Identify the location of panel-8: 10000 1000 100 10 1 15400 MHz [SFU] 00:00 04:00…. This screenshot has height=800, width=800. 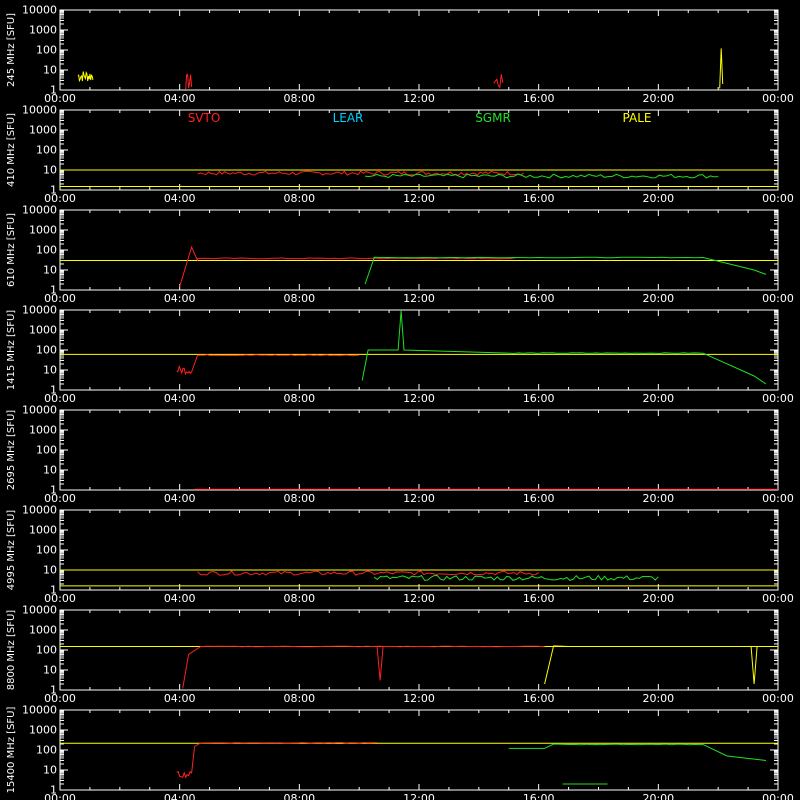
(400, 752).